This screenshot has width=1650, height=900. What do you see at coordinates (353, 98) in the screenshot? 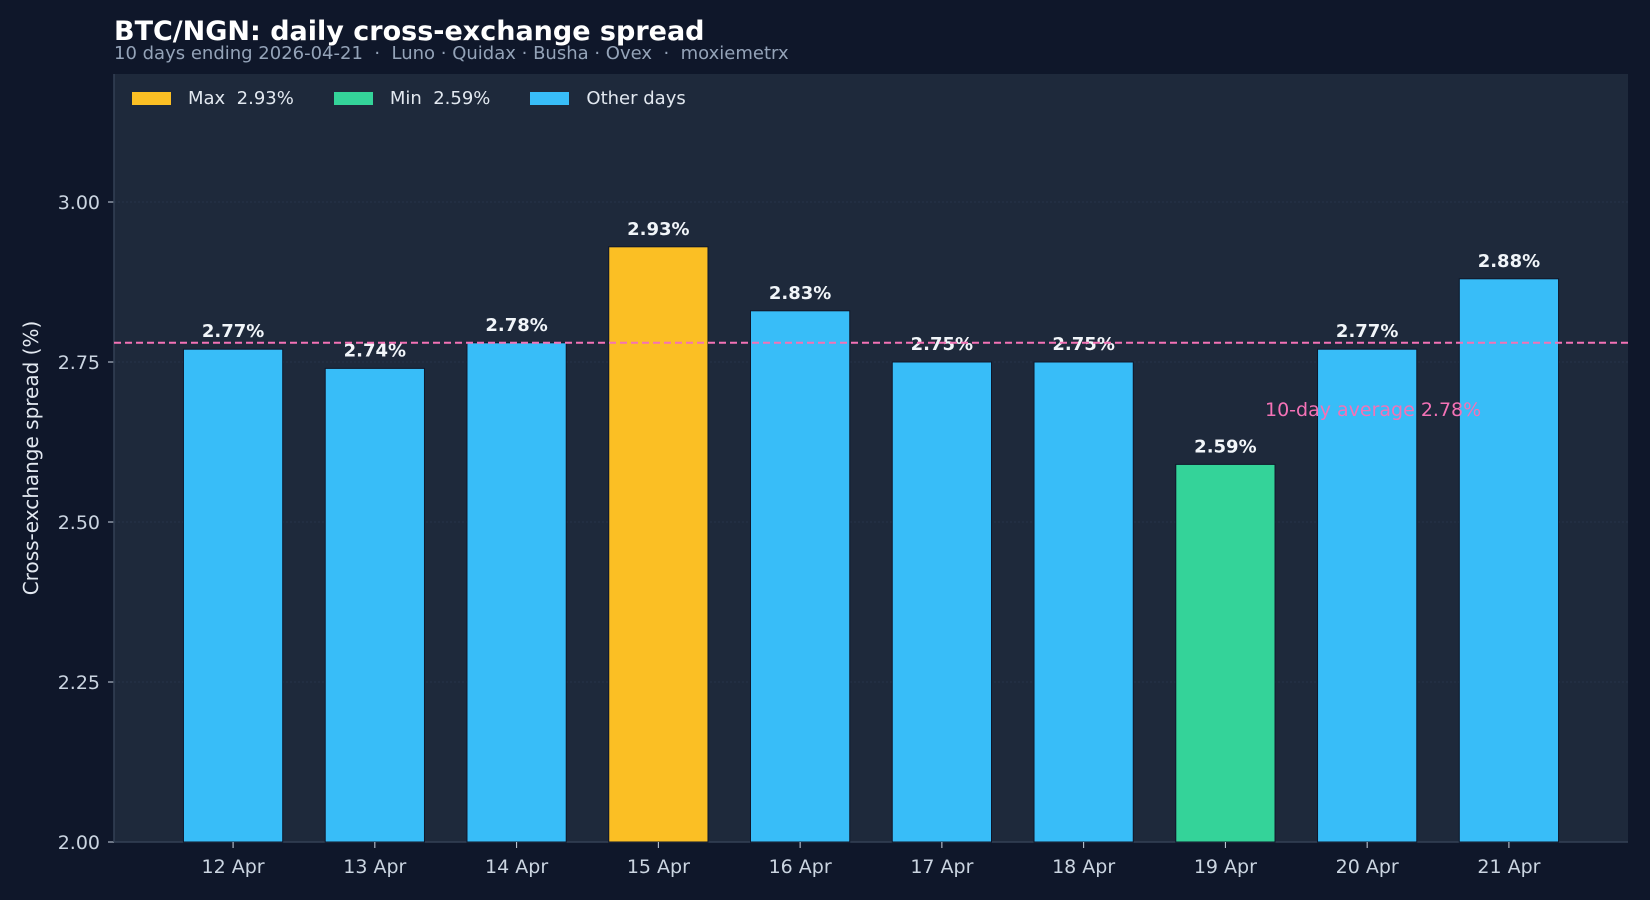
I see `legend-swatch-min` at bounding box center [353, 98].